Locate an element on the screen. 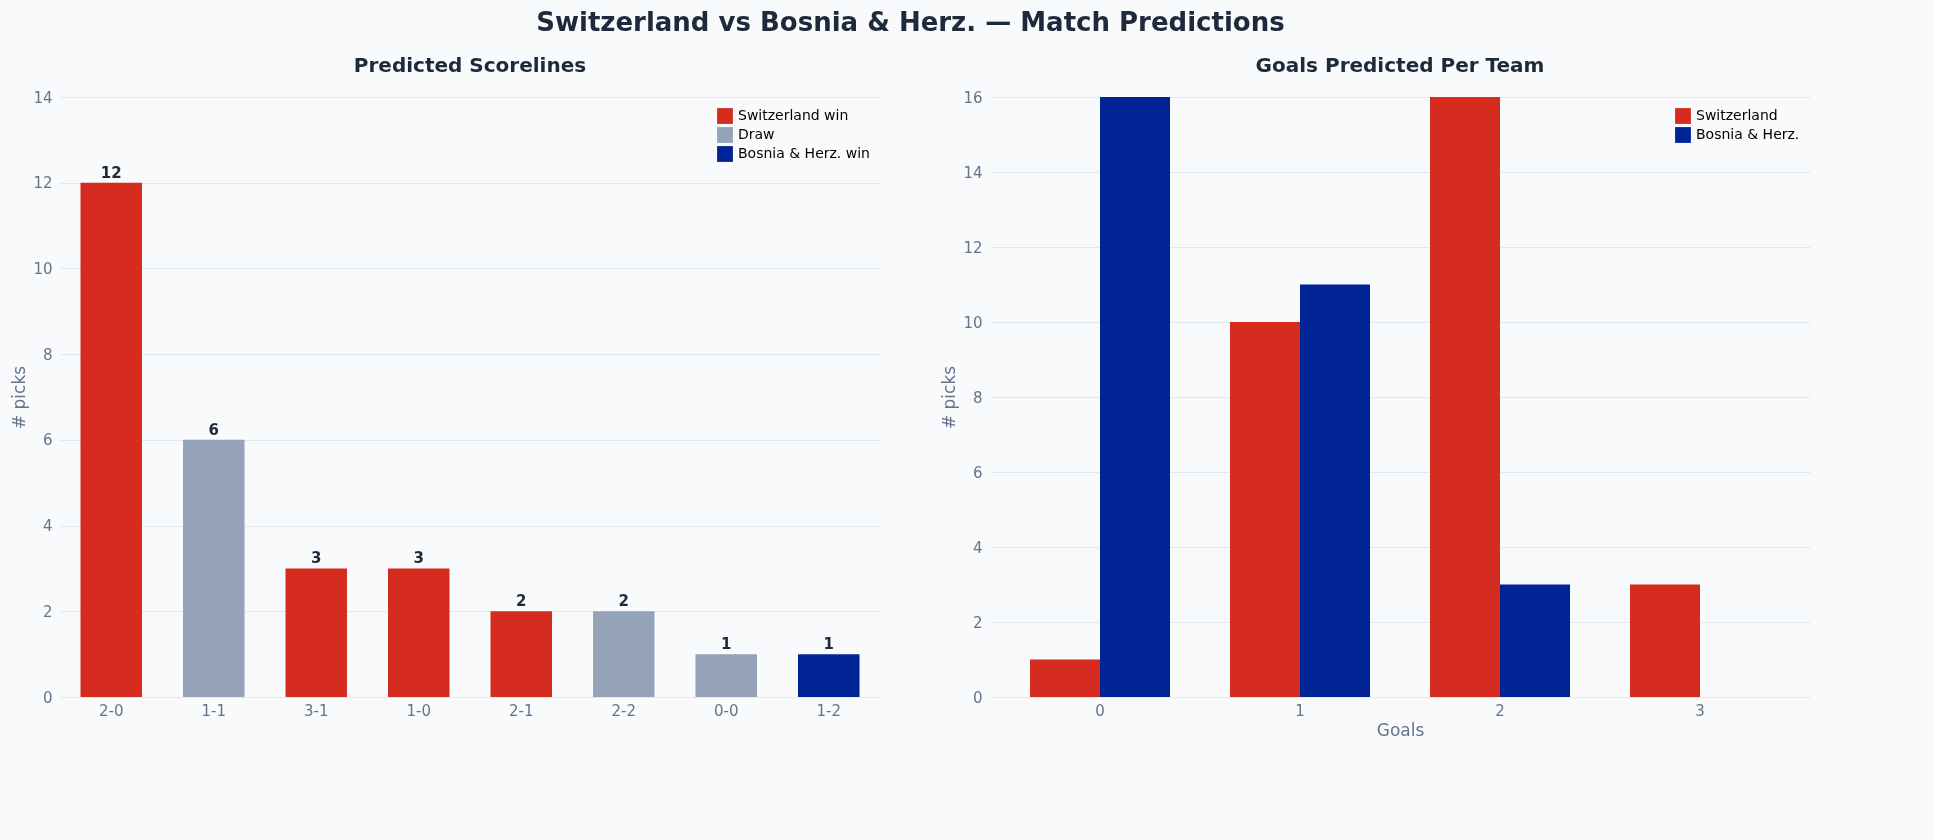 This screenshot has height=840, width=1935. legend-label: Switzerland win is located at coordinates (793, 115).